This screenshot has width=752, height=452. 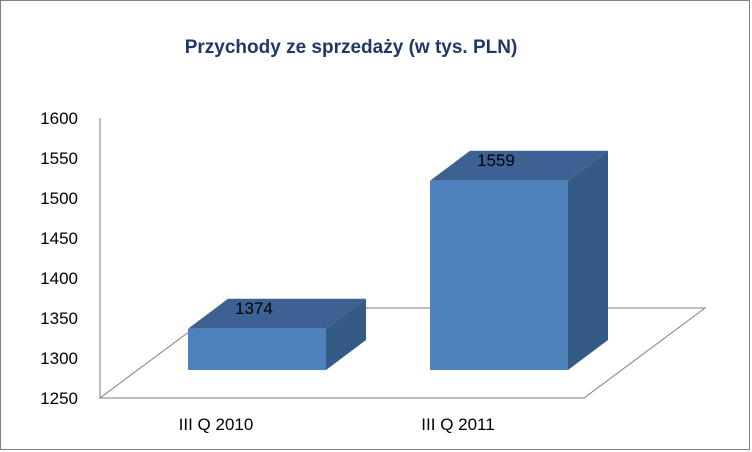 I want to click on y-tick-label: 1350, so click(x=59, y=318).